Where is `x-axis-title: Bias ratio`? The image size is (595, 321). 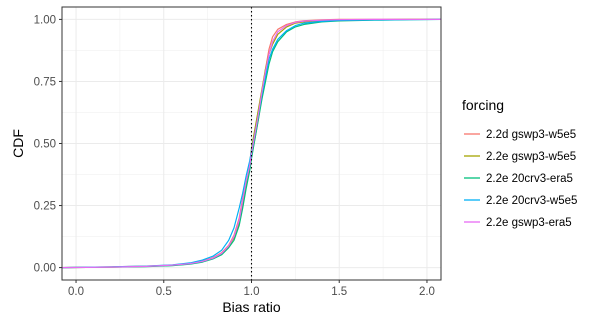 x-axis-title: Bias ratio is located at coordinates (251, 307).